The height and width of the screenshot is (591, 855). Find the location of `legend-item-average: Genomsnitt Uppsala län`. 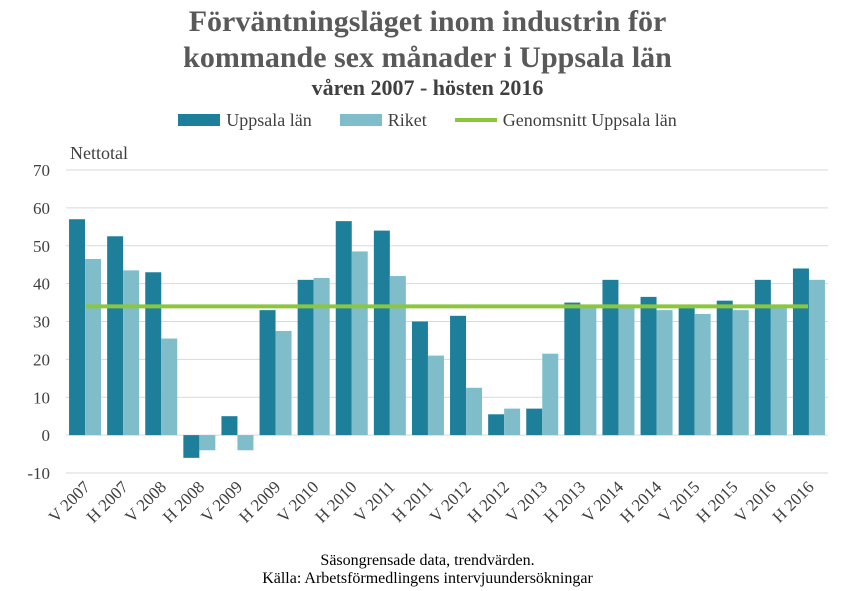

legend-item-average: Genomsnitt Uppsala län is located at coordinates (565, 120).